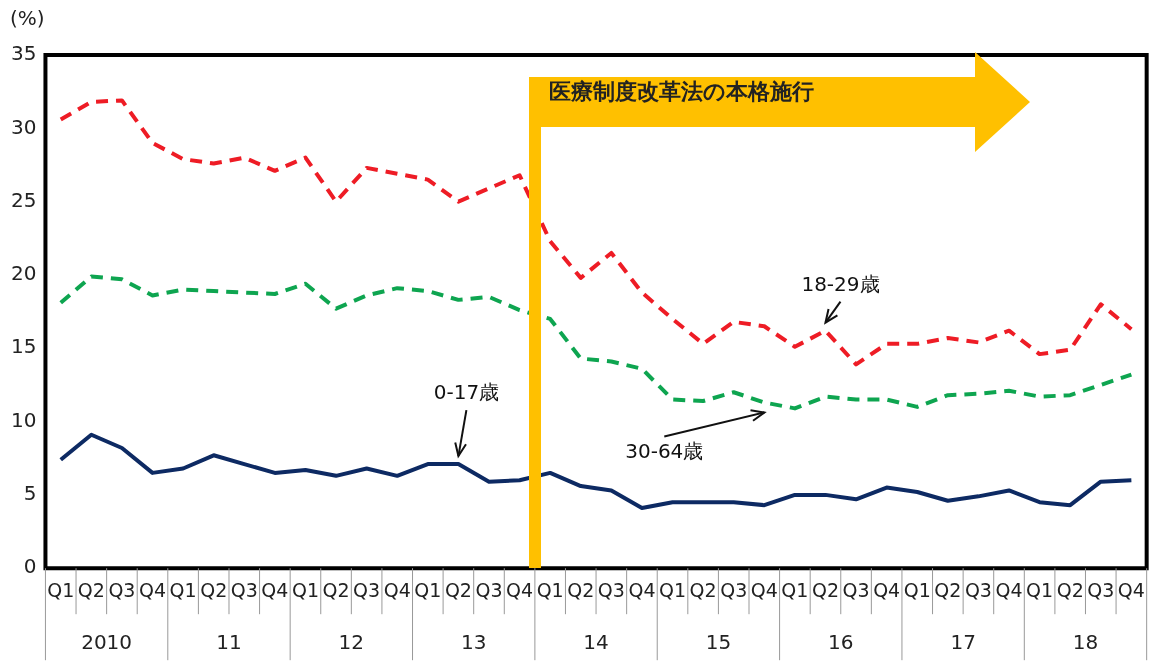 This screenshot has height=665, width=1157. Describe the element at coordinates (664, 450) in the screenshot. I see `series-label: 30-64歳` at that location.